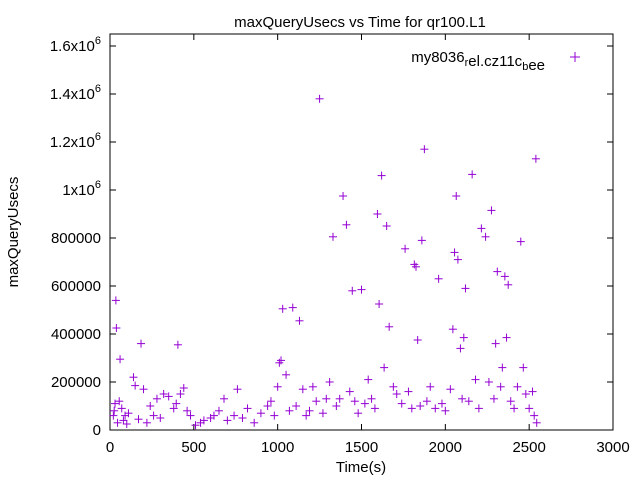  I want to click on y-tick-label-6: 1.2x10⁶, so click(75, 141).